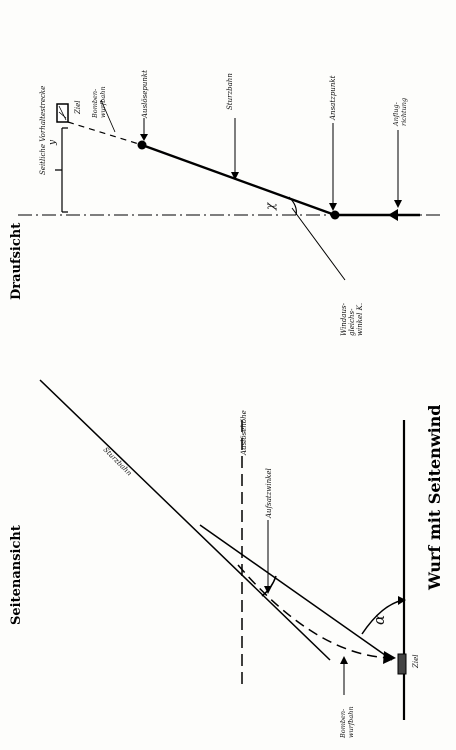  What do you see at coordinates (270, 206) in the screenshot?
I see `kappa-symbol: χ` at bounding box center [270, 206].